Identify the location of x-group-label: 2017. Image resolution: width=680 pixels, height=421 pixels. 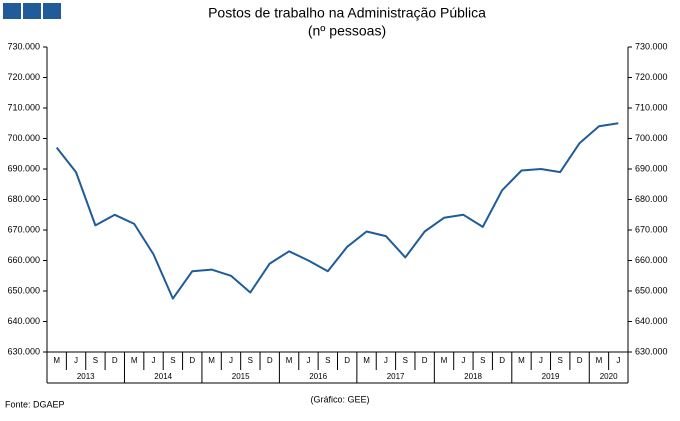
(396, 376).